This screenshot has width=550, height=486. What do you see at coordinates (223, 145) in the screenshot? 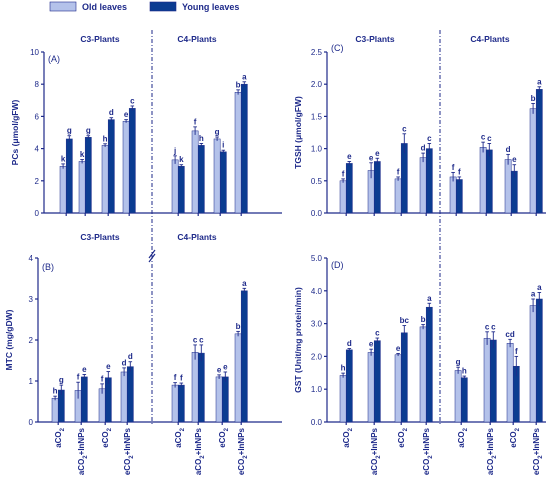
I see `significance-letter: i` at bounding box center [223, 145].